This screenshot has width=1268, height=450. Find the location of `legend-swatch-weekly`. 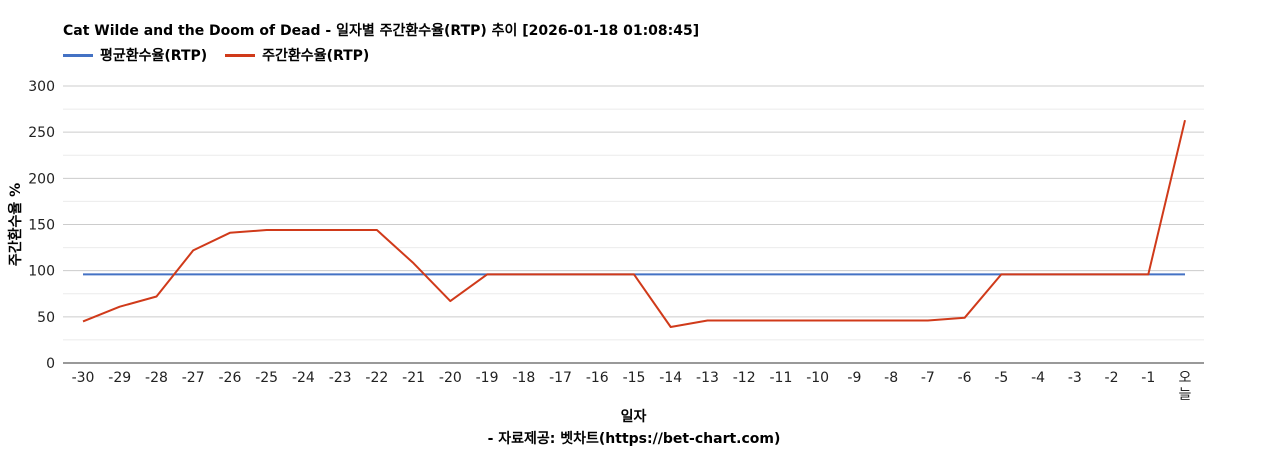

legend-swatch-weekly is located at coordinates (240, 55).